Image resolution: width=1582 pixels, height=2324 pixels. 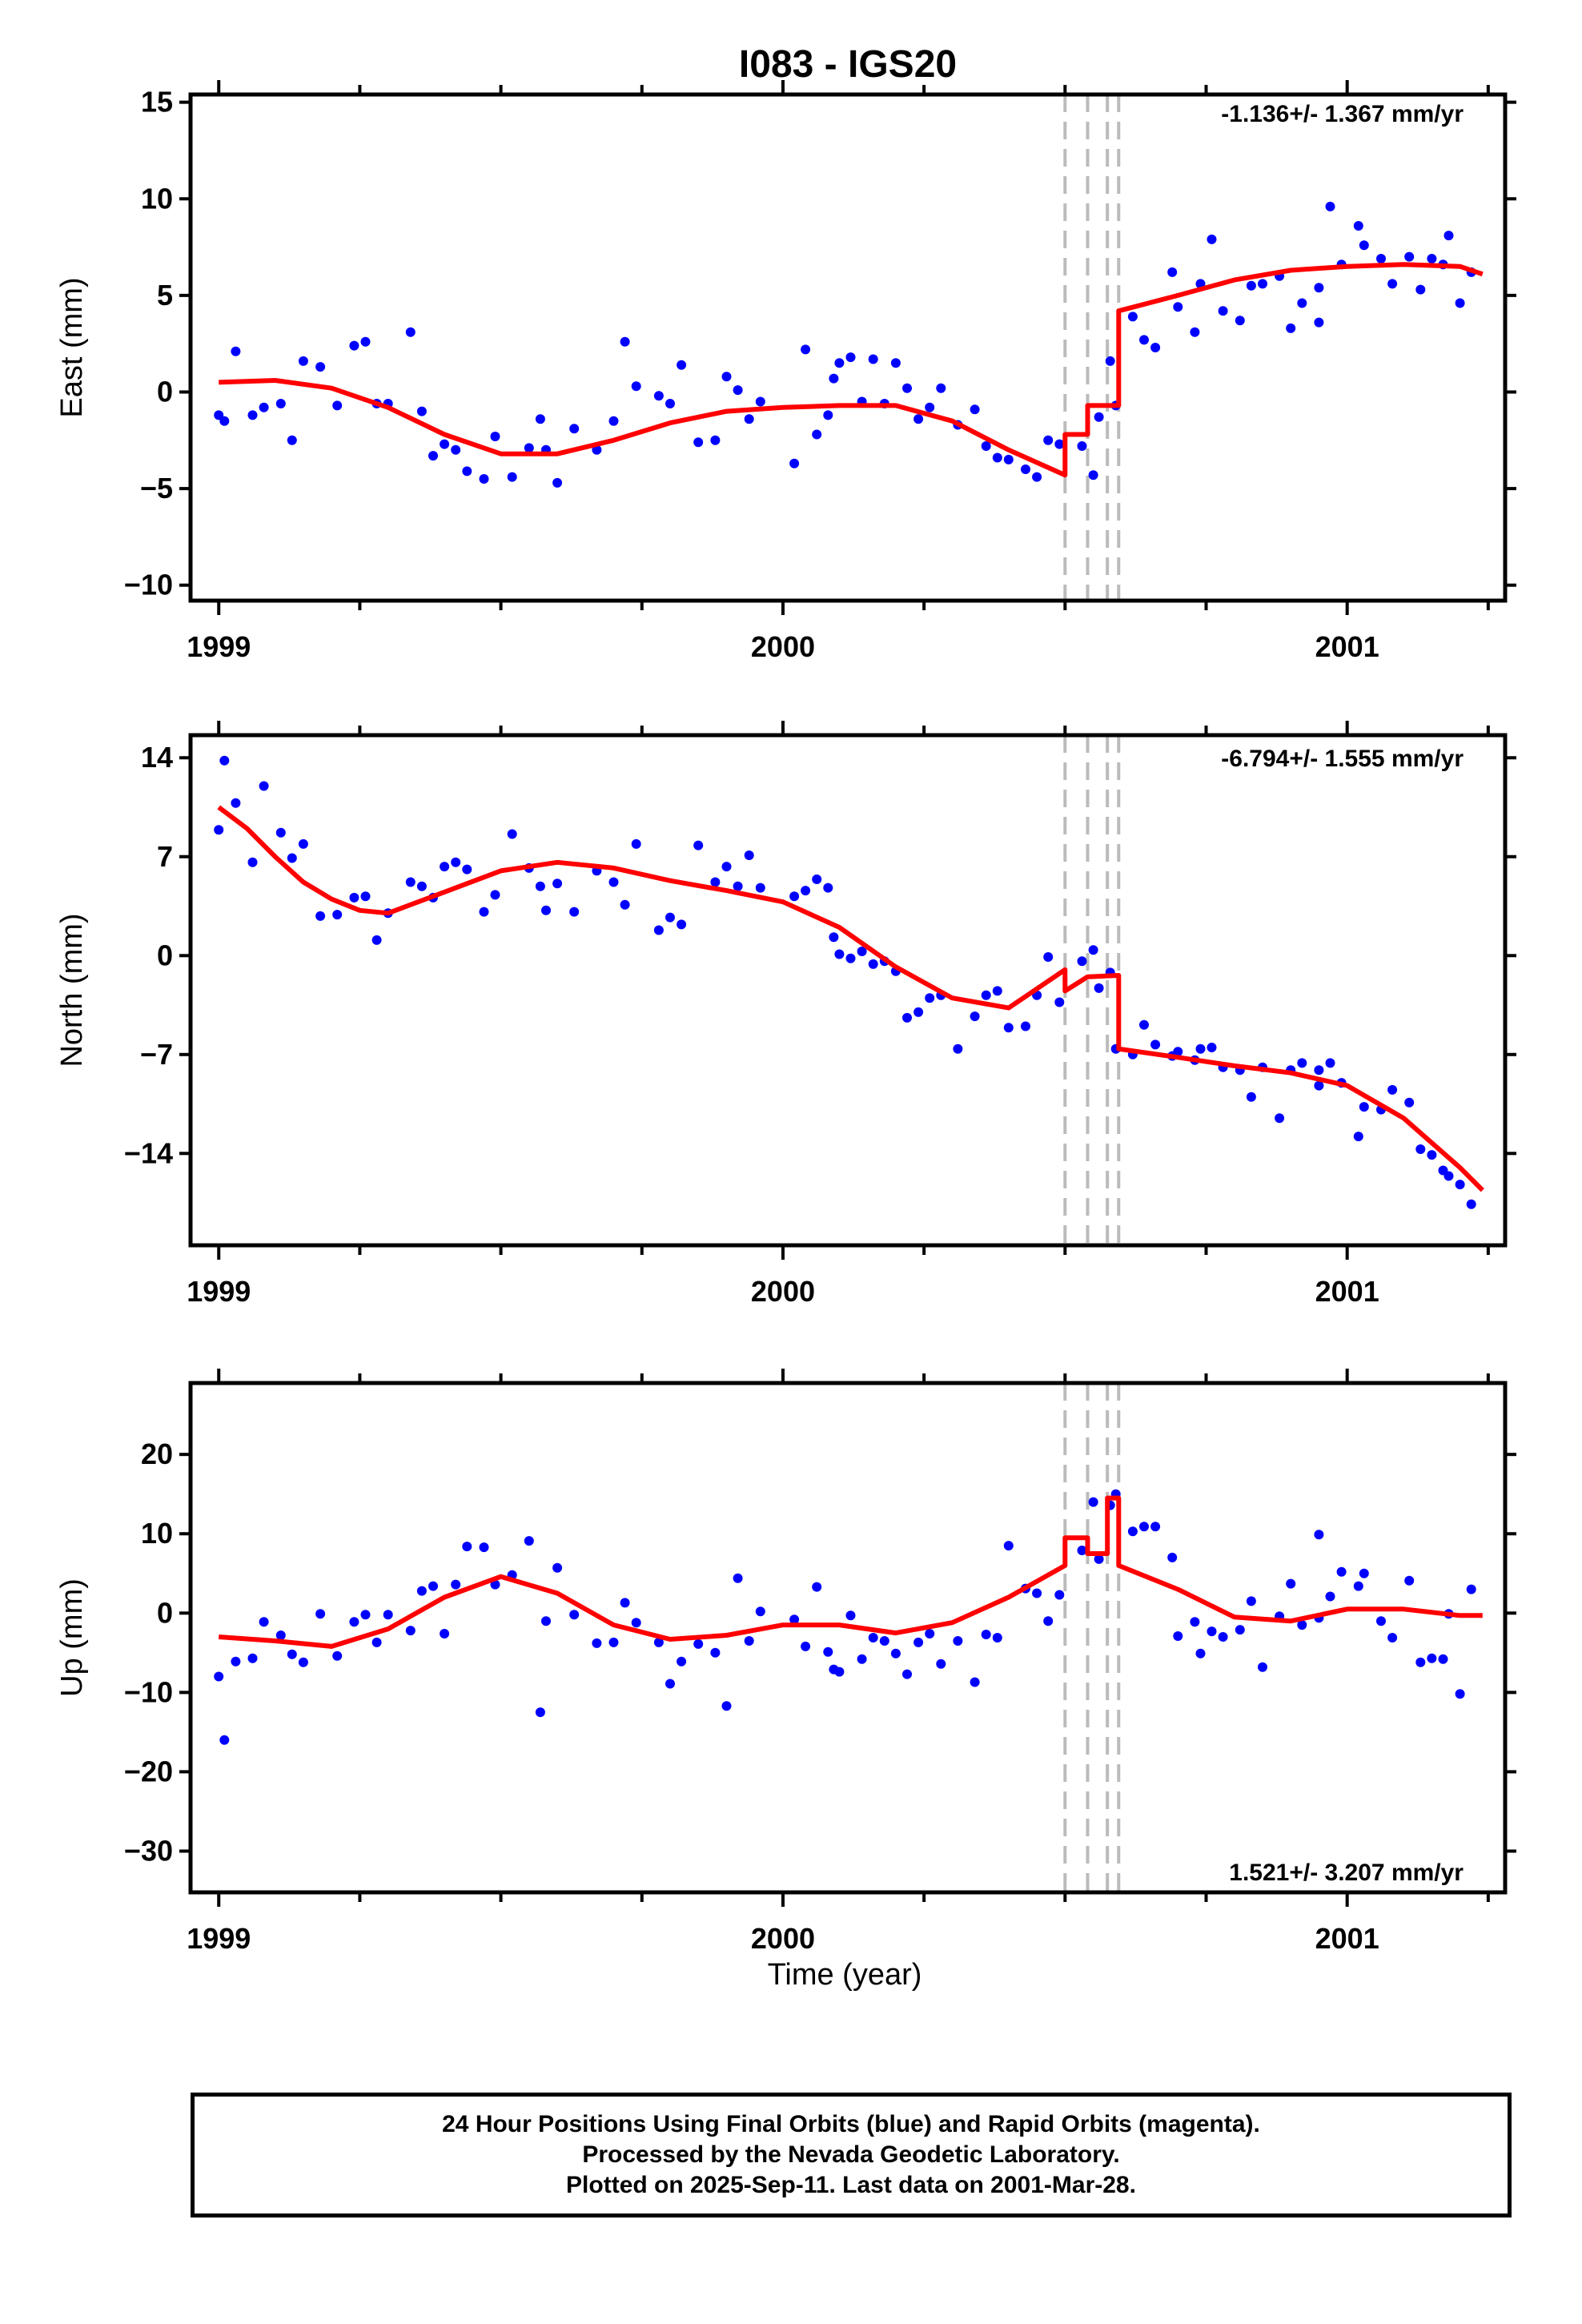 I want to click on north-y-axis-label: North (mm), so click(x=72, y=990).